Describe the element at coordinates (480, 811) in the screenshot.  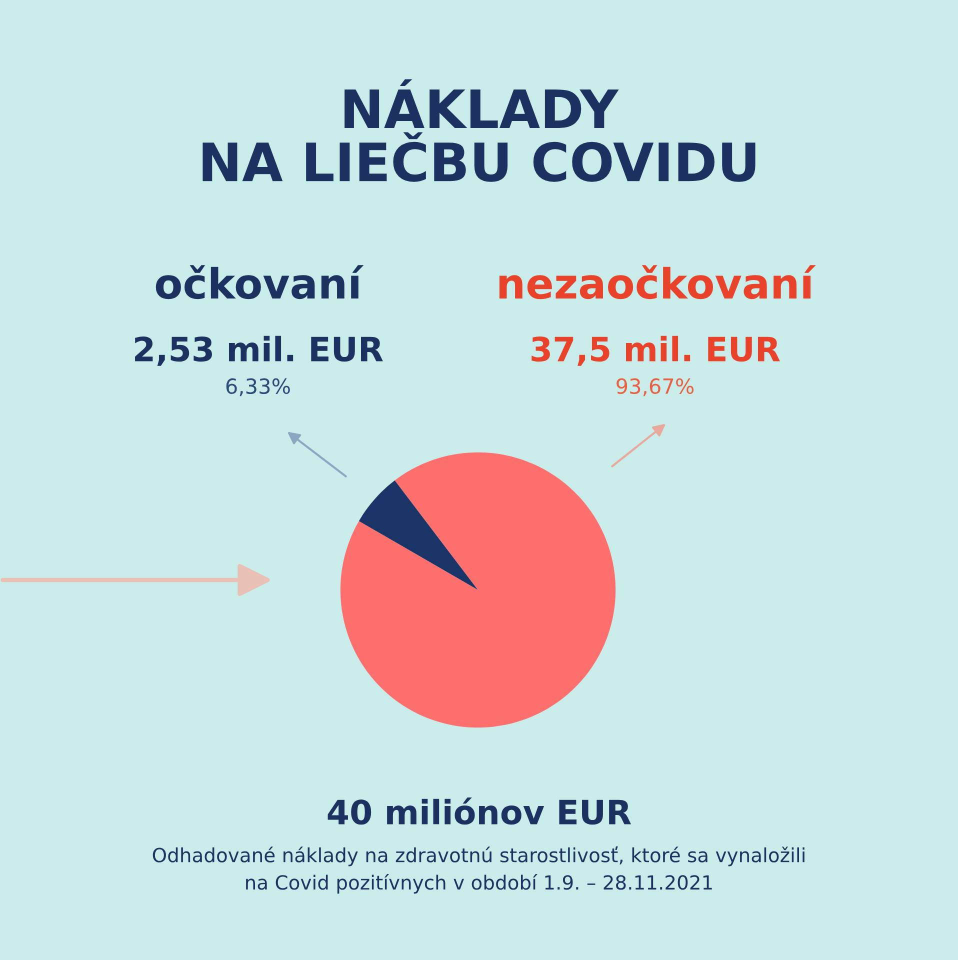
I see `text: 40 miliónov EUR` at that location.